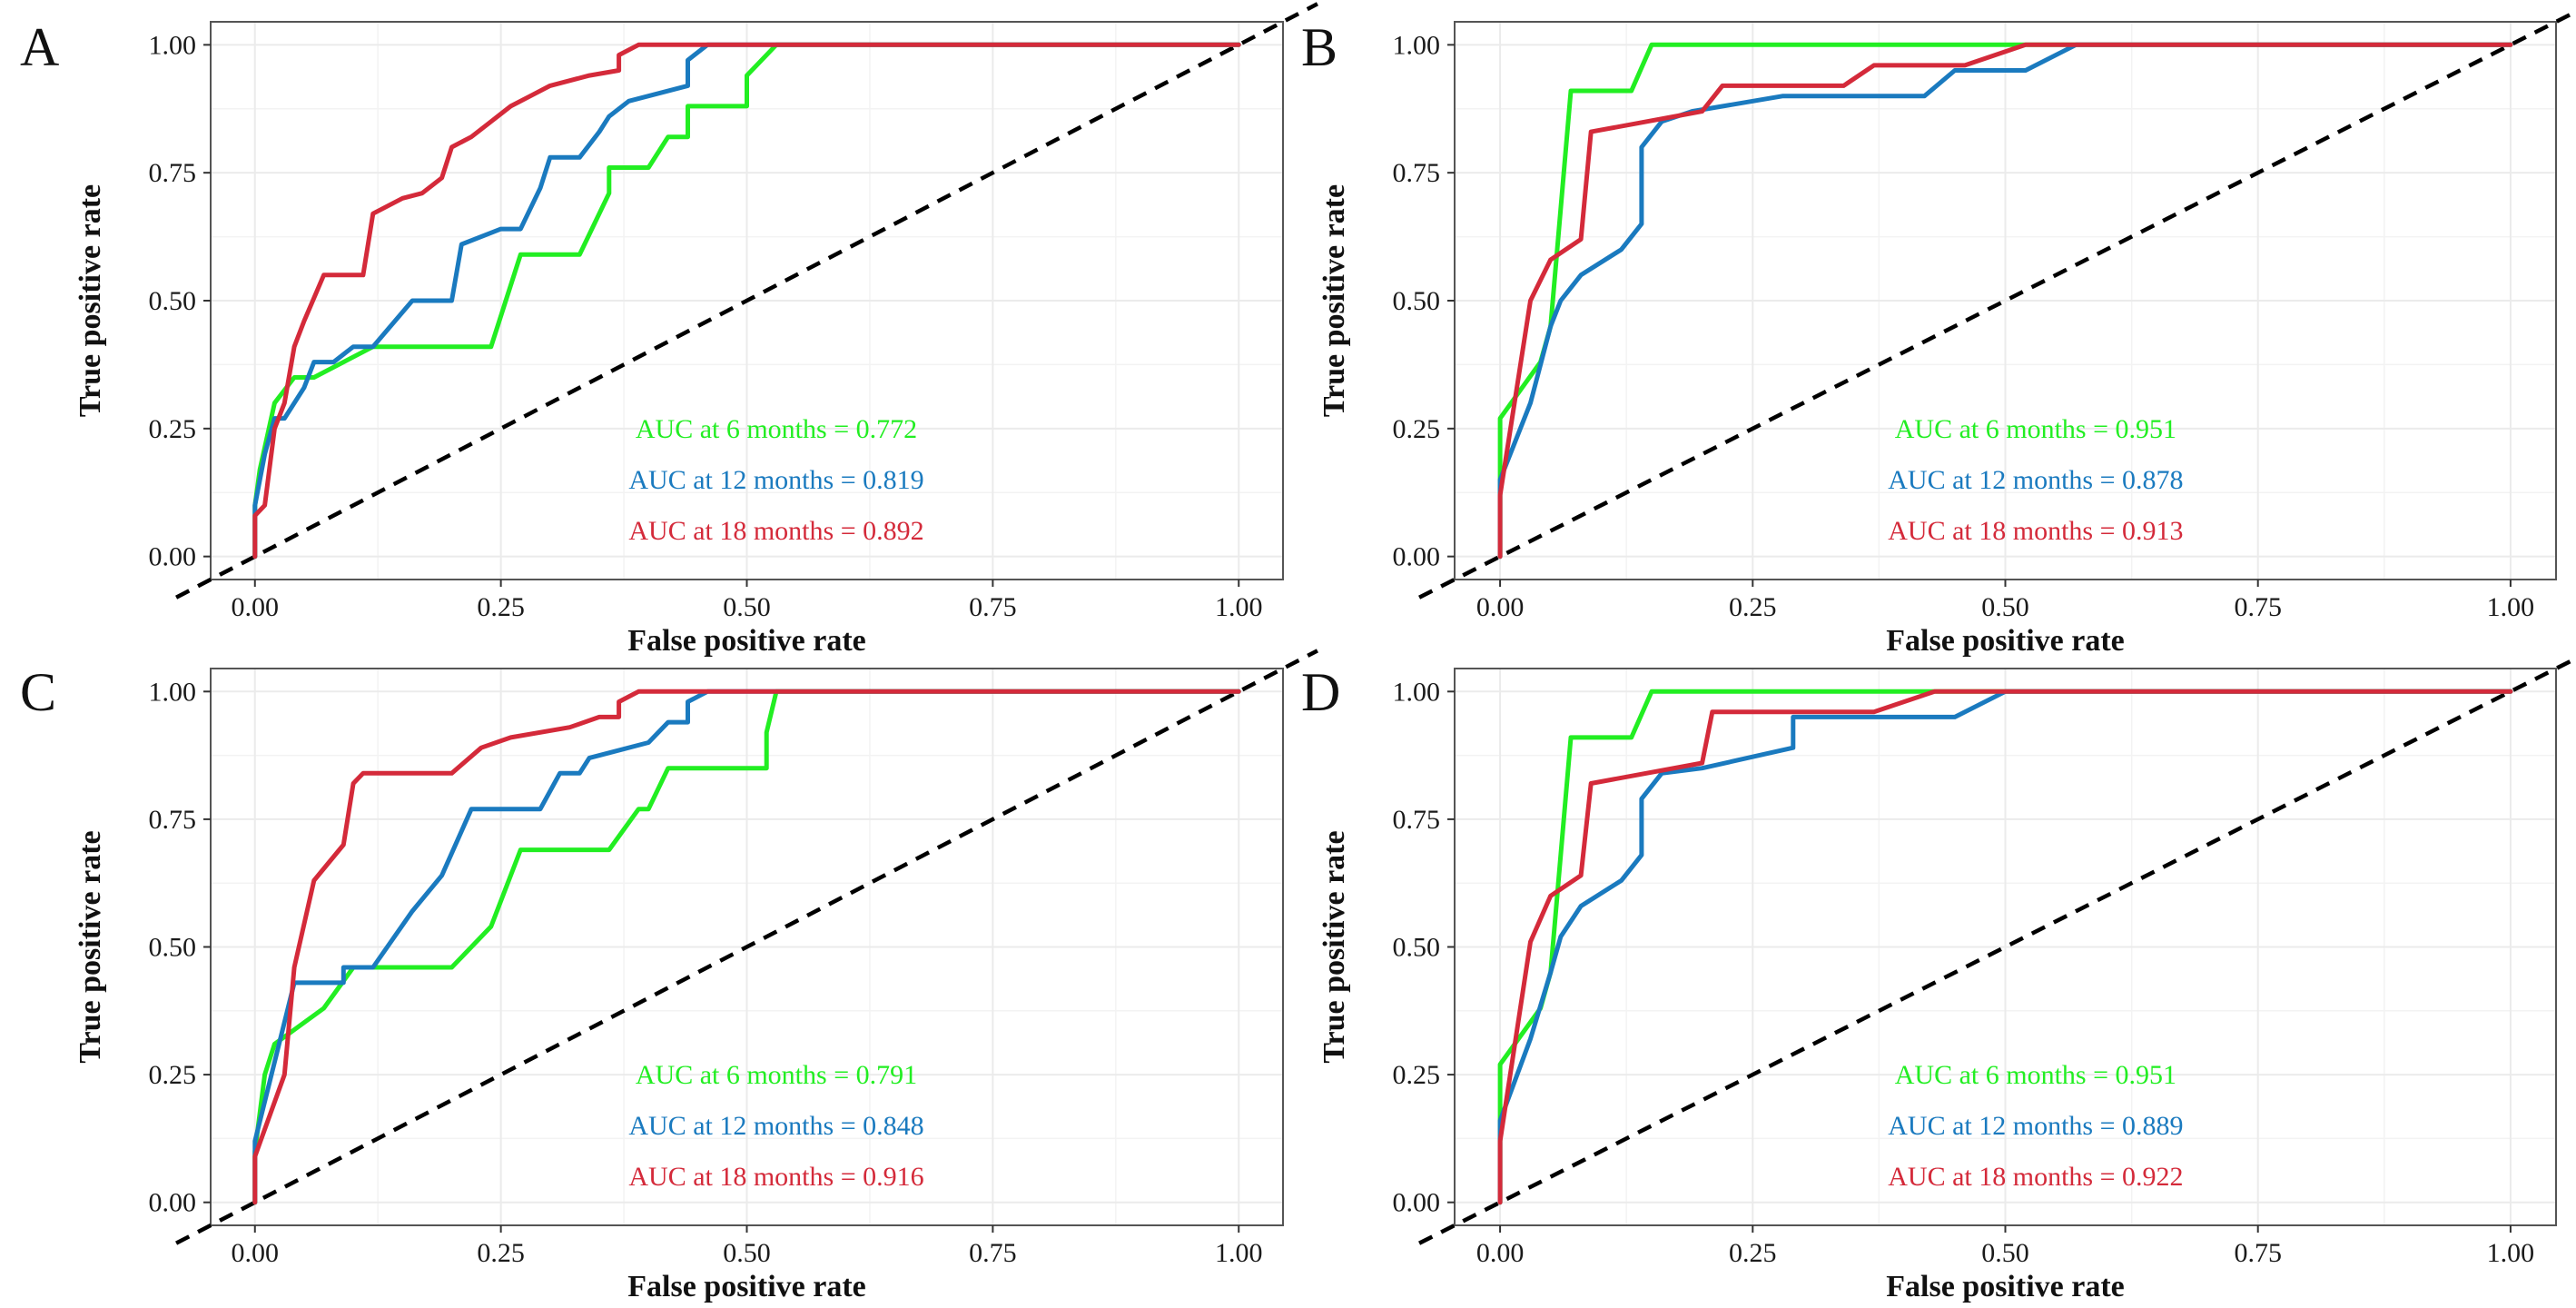 The width and height of the screenshot is (2576, 1308). I want to click on auc-annotation-12-months: AUC at 12 months = 0.889, so click(2035, 1126).